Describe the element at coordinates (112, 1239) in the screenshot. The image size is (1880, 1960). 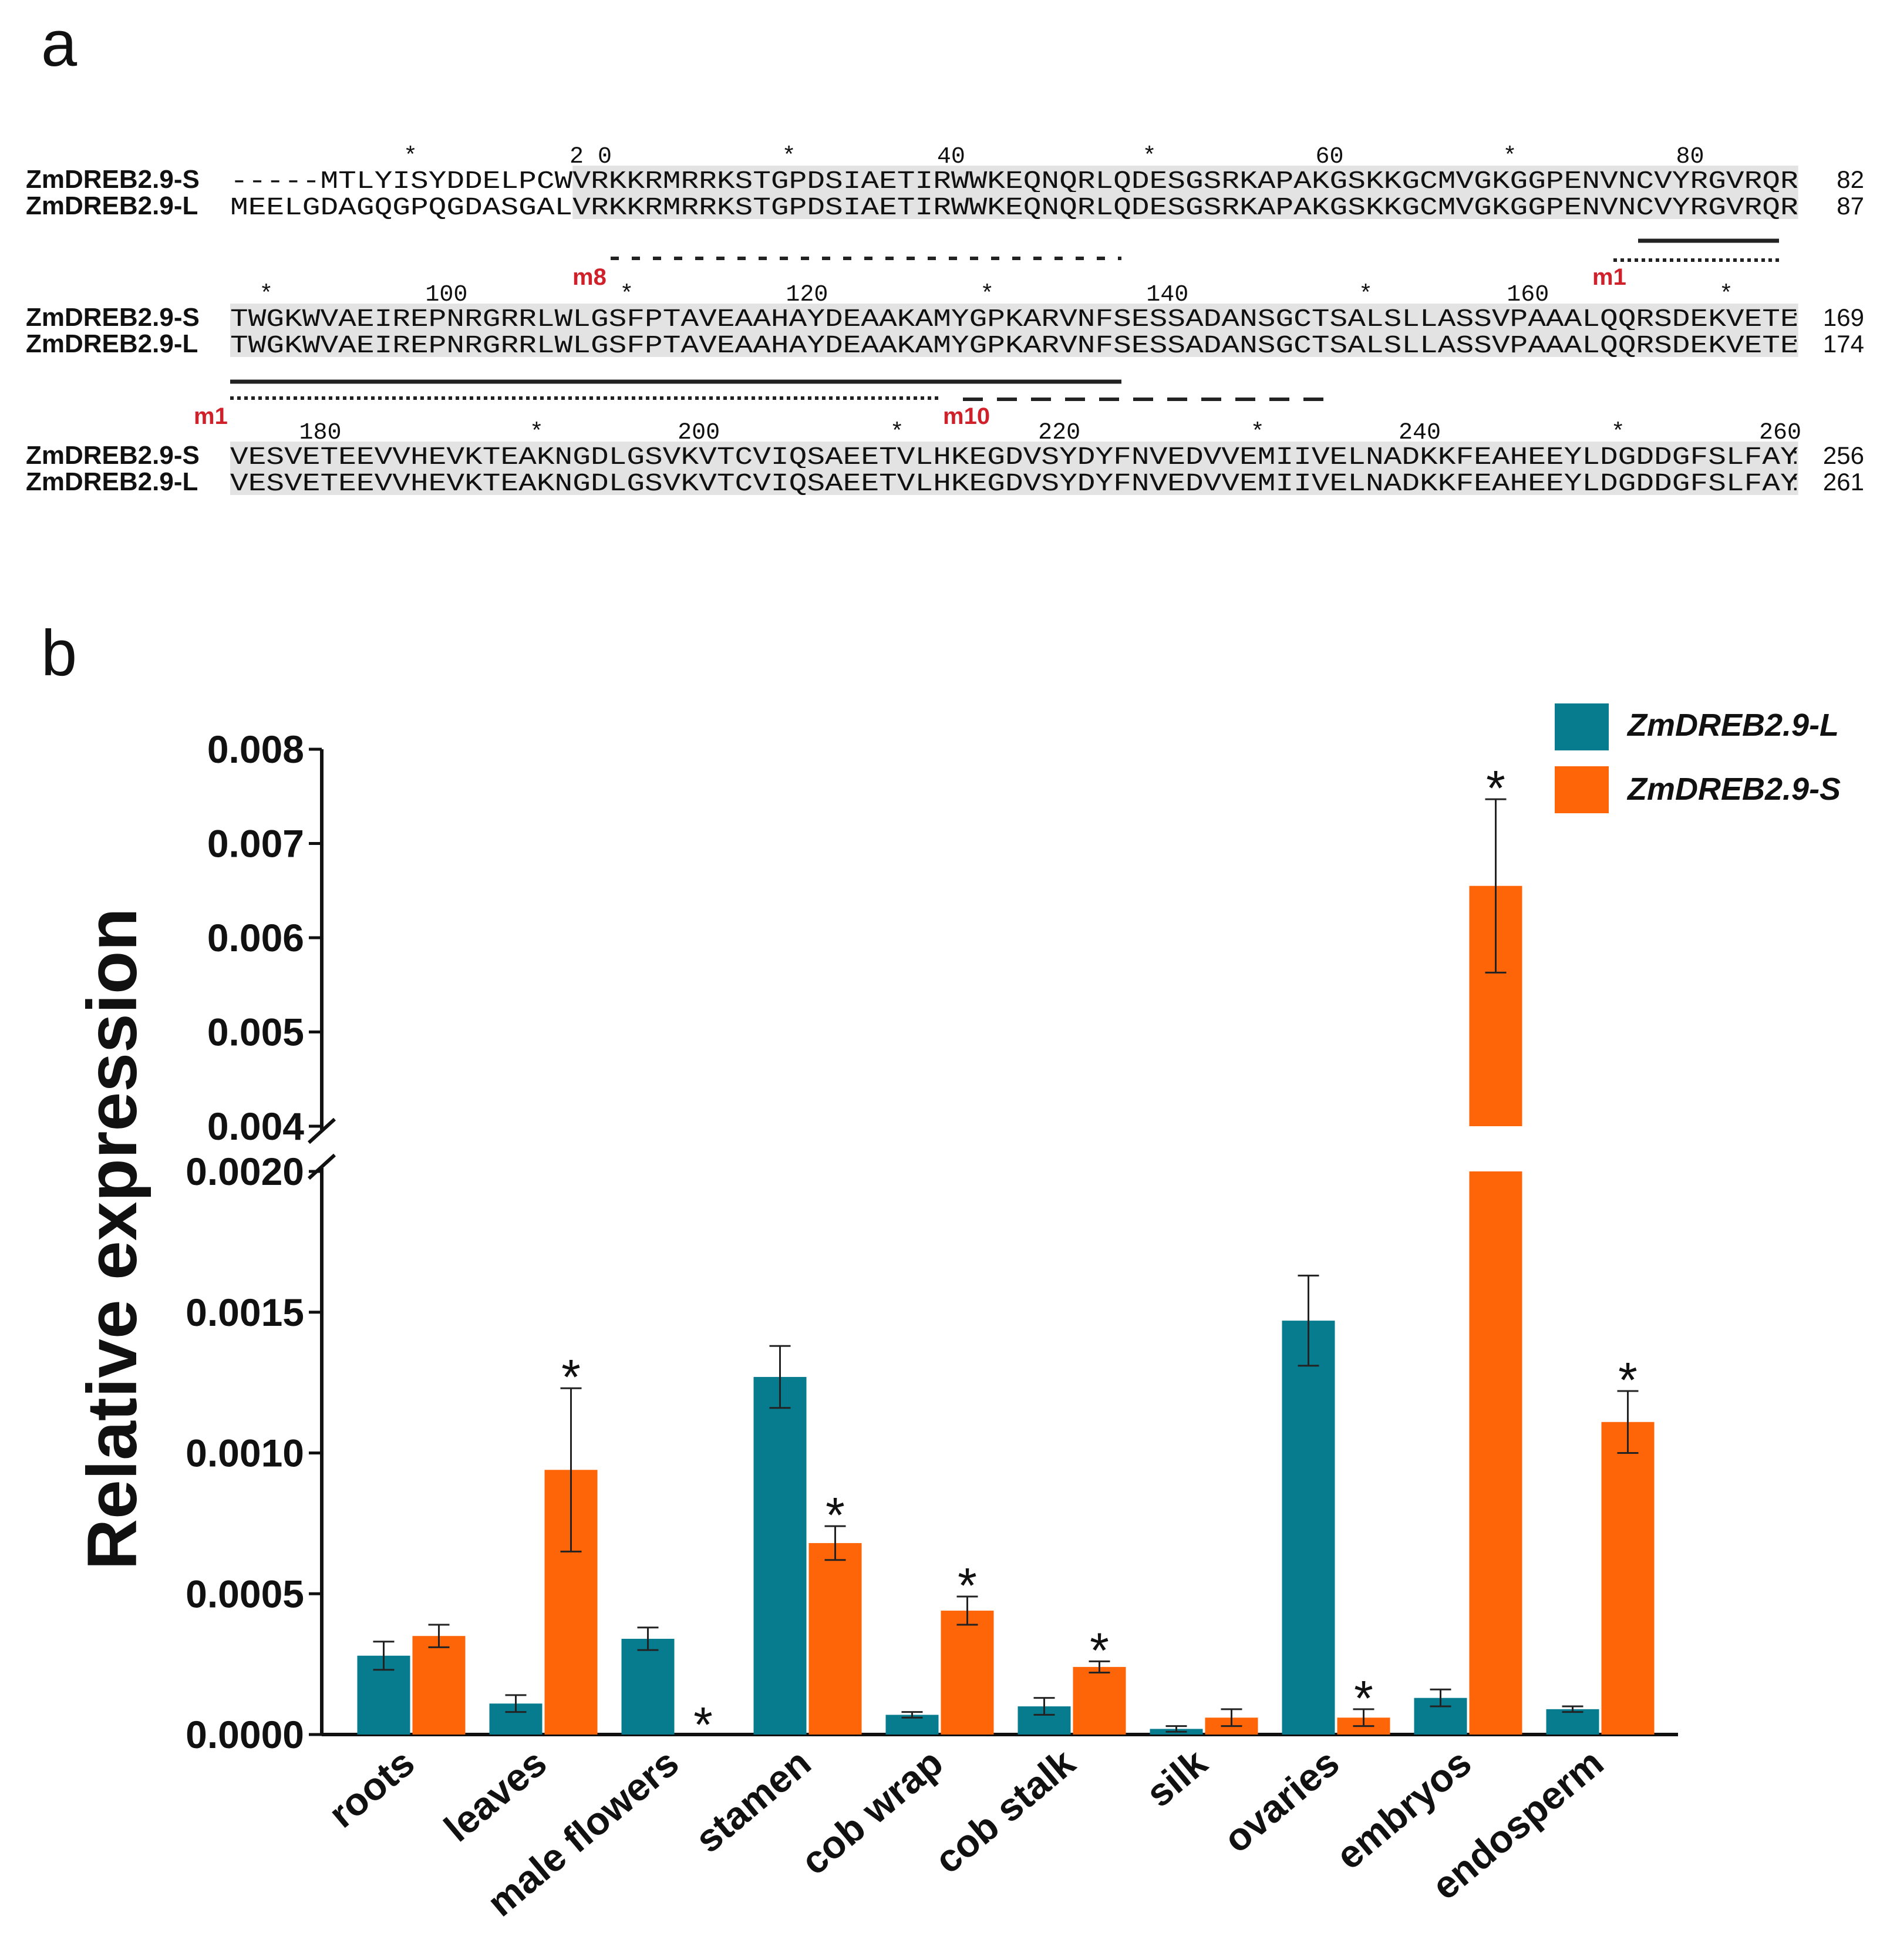
I see `y-axis-label: Relative expression` at that location.